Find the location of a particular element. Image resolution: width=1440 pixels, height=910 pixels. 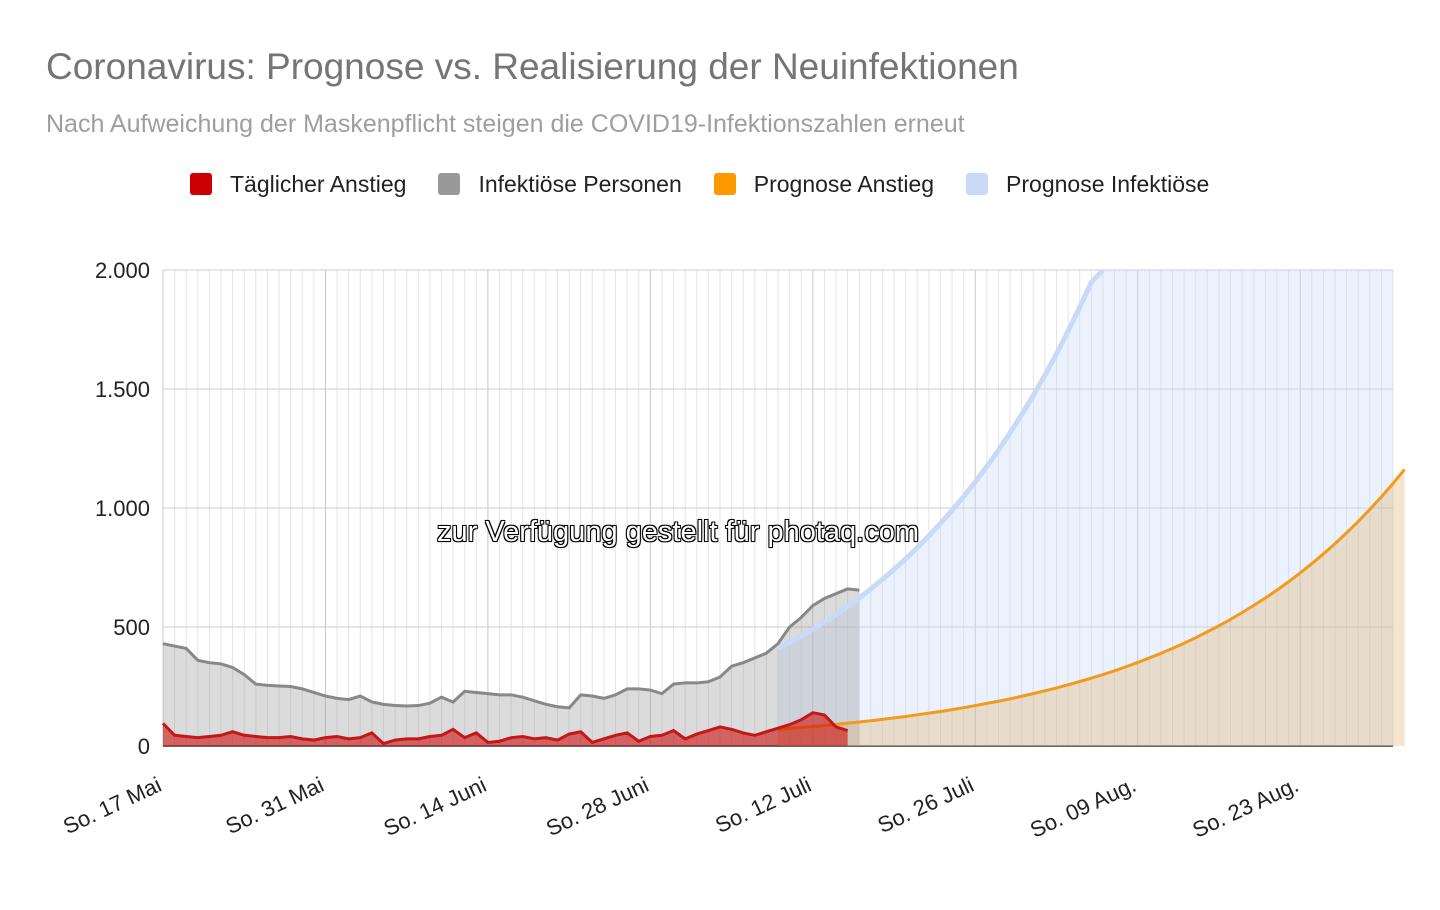

area-prognose-anstieg is located at coordinates (1091, 607).